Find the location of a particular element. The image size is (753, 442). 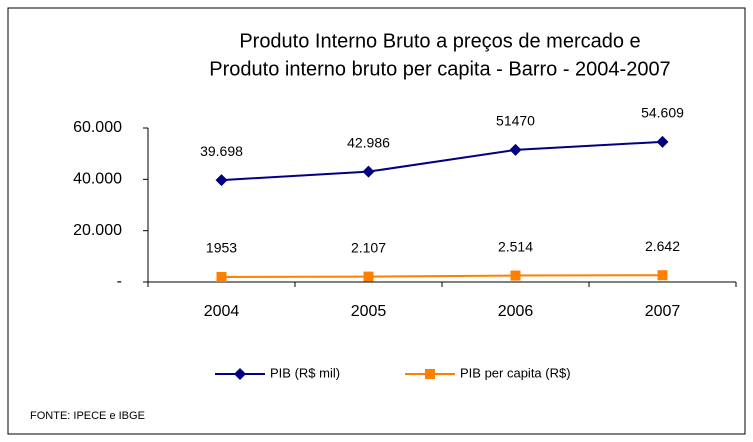

data-label: 2.642 is located at coordinates (662, 246).